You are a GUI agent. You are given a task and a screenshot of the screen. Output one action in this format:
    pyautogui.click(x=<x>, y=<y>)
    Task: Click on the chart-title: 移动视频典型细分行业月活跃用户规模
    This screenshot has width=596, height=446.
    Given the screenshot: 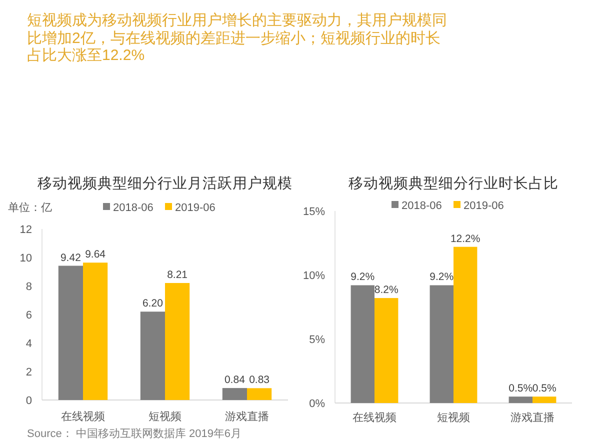 What is the action you would take?
    pyautogui.click(x=165, y=183)
    